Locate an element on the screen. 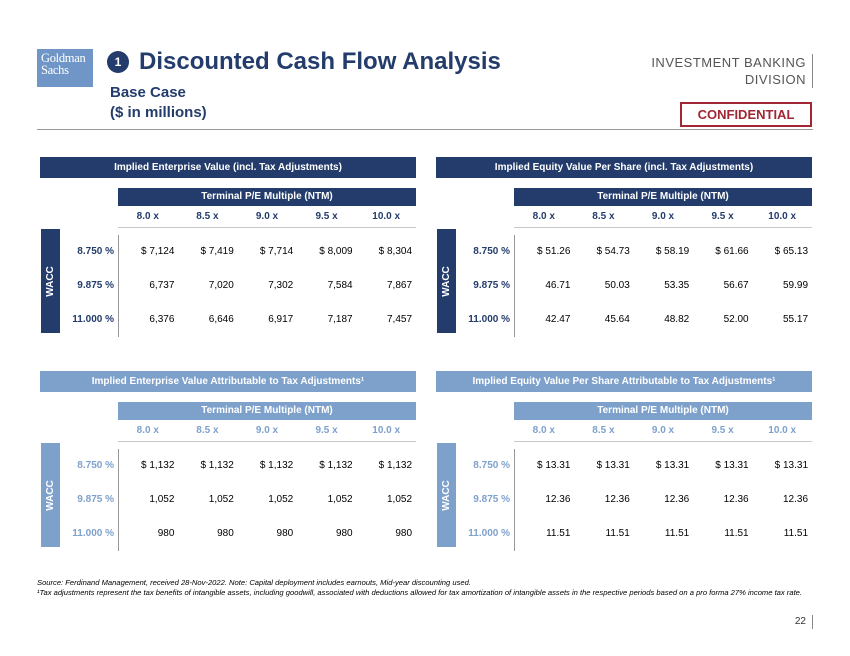  table-cell: $ 7,714 is located at coordinates (276, 251).